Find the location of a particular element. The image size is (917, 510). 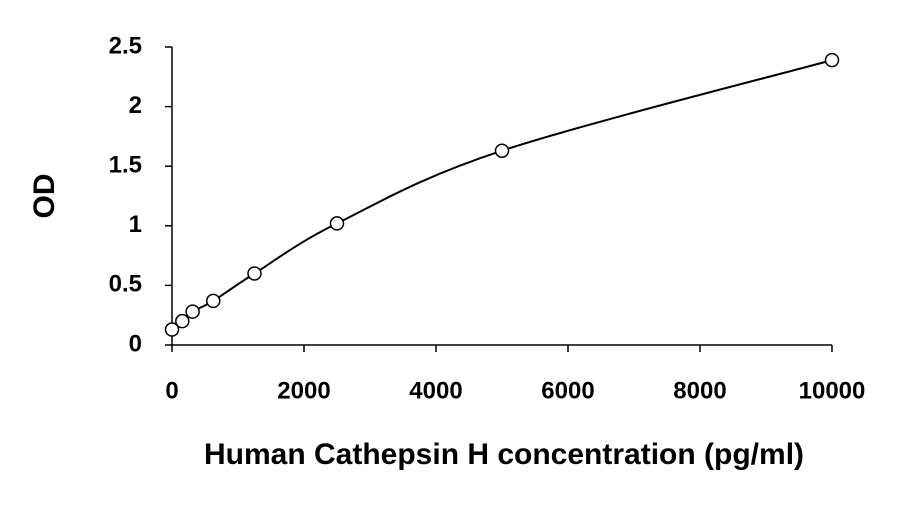

x-tick-label: 4000 is located at coordinates (435, 390).